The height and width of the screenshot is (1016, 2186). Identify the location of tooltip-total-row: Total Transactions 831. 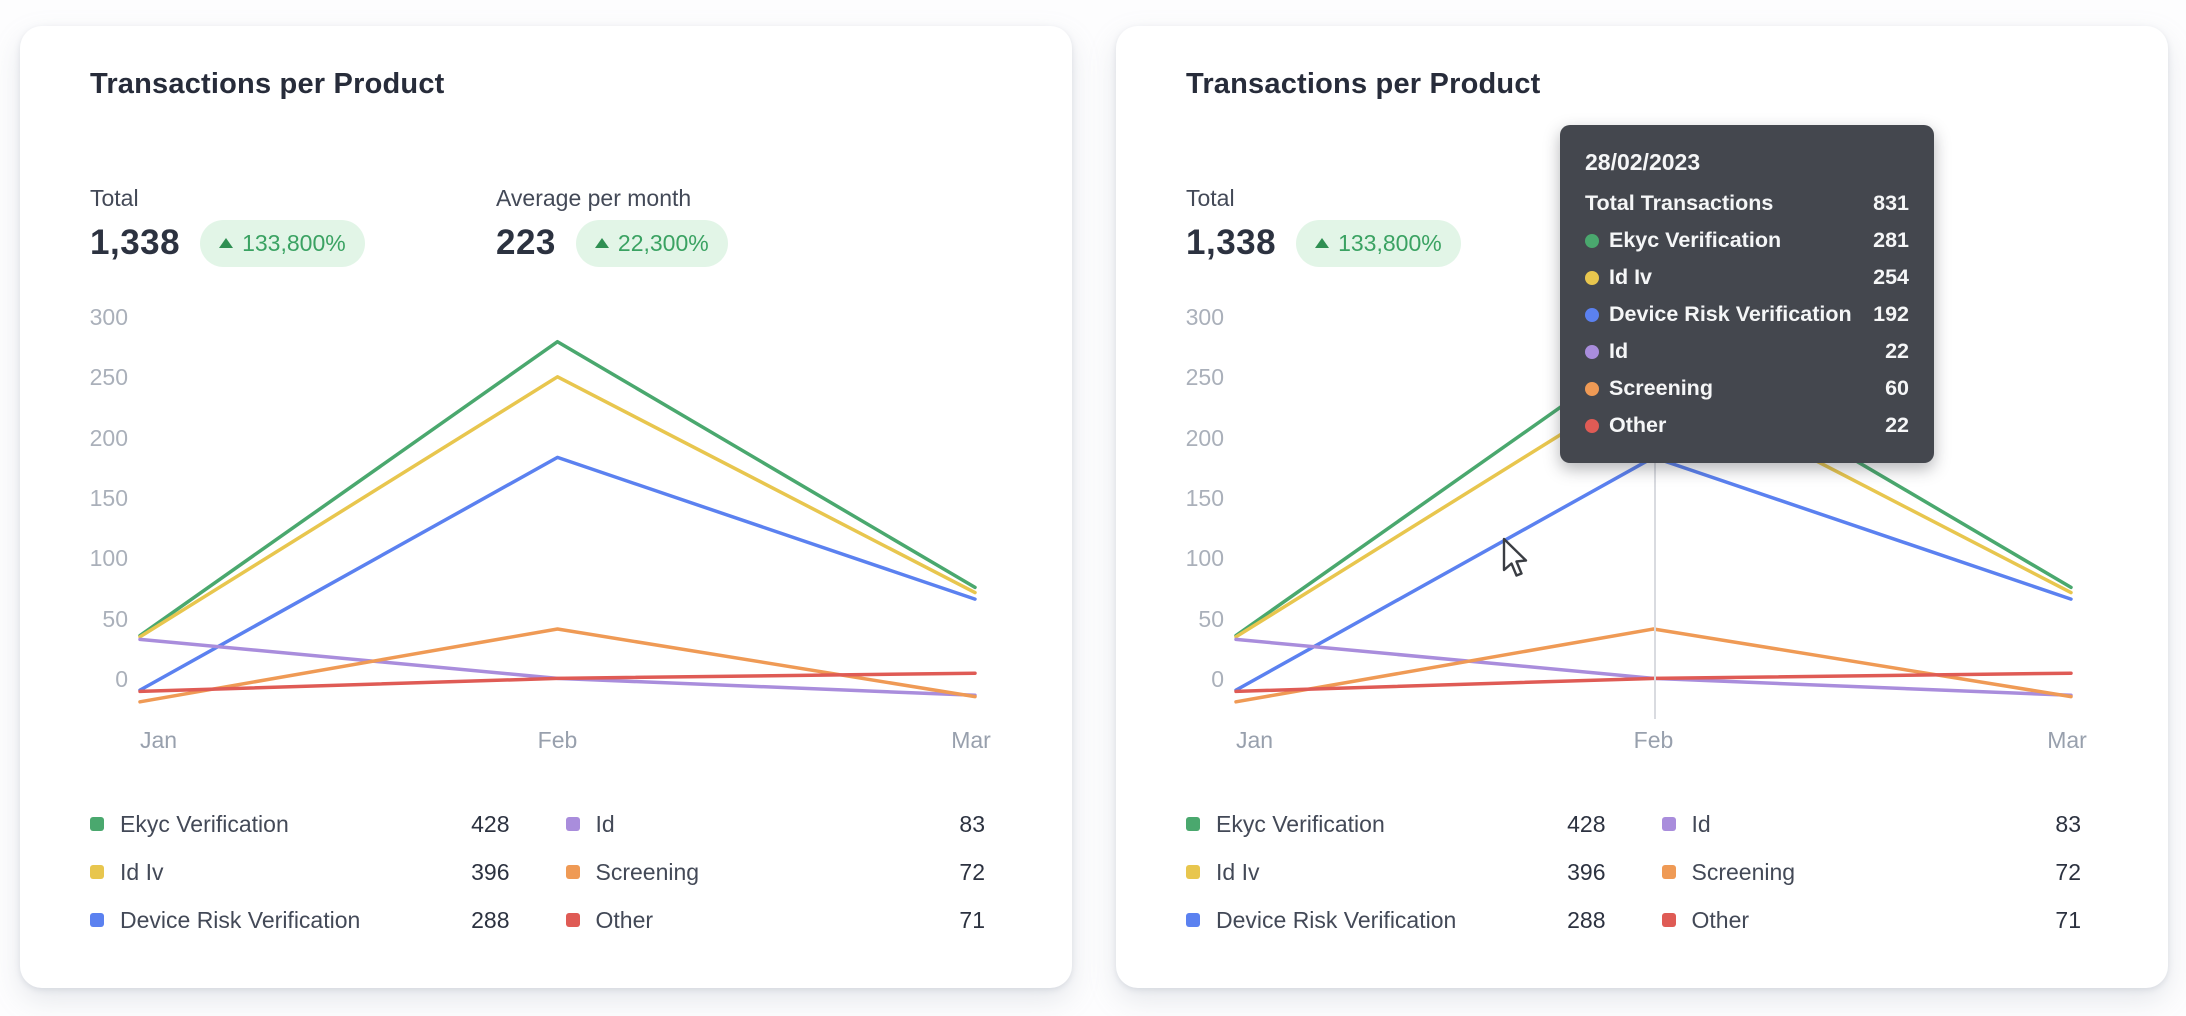
(1747, 203).